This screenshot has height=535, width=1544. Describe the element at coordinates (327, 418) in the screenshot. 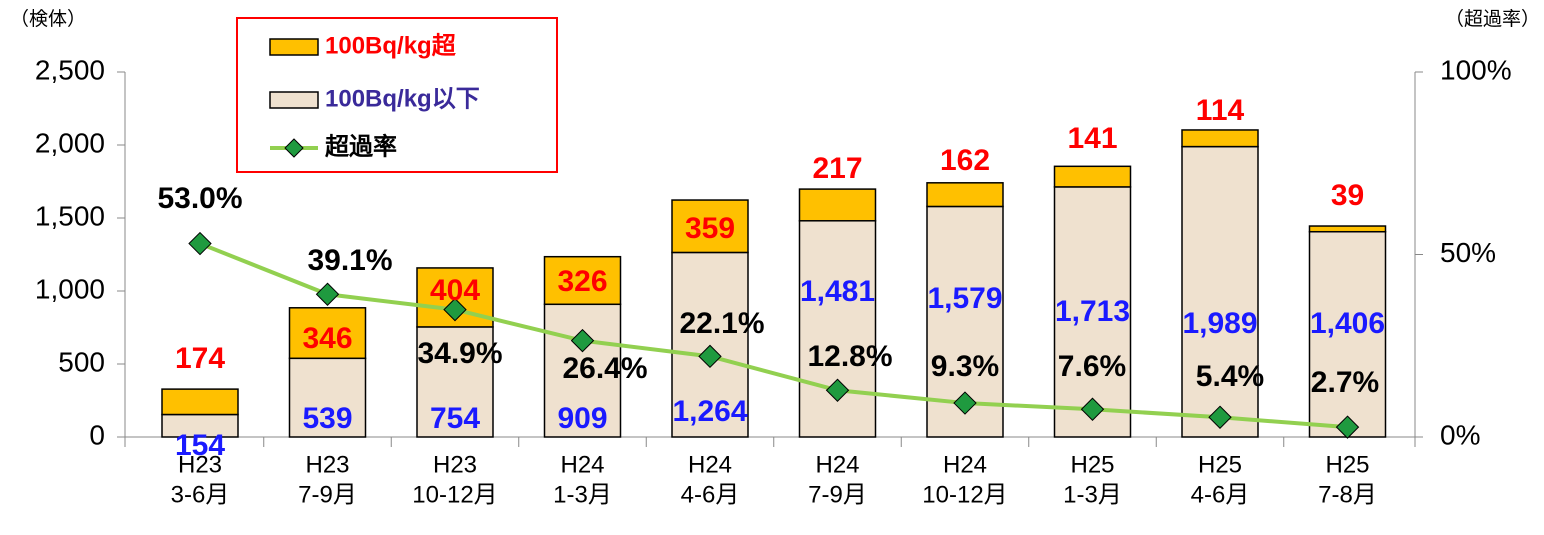

I see `data-label: 539` at that location.